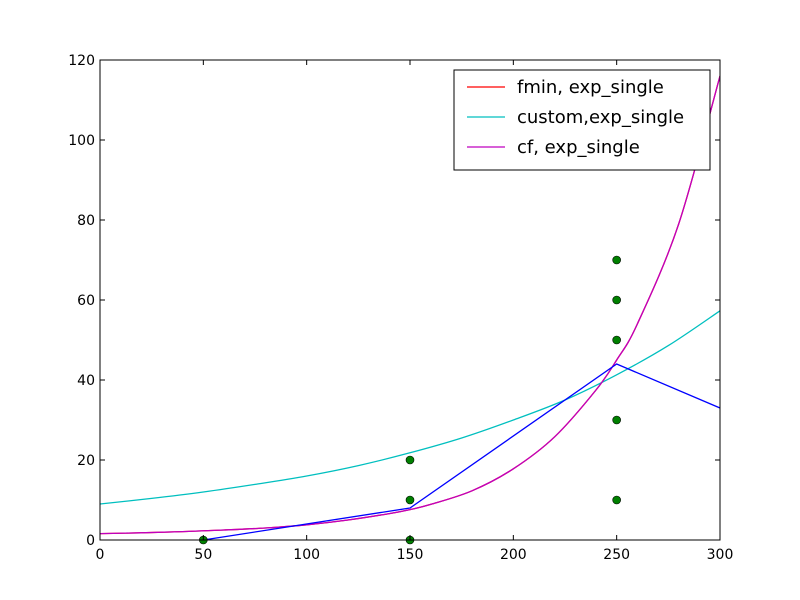  What do you see at coordinates (86, 381) in the screenshot?
I see `y-tick-label: 40` at bounding box center [86, 381].